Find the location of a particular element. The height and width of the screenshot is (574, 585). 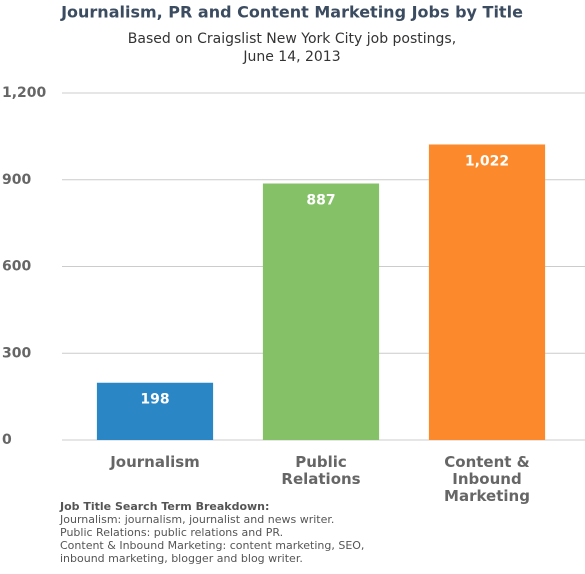

y-tick-label: 900 is located at coordinates (16, 180).